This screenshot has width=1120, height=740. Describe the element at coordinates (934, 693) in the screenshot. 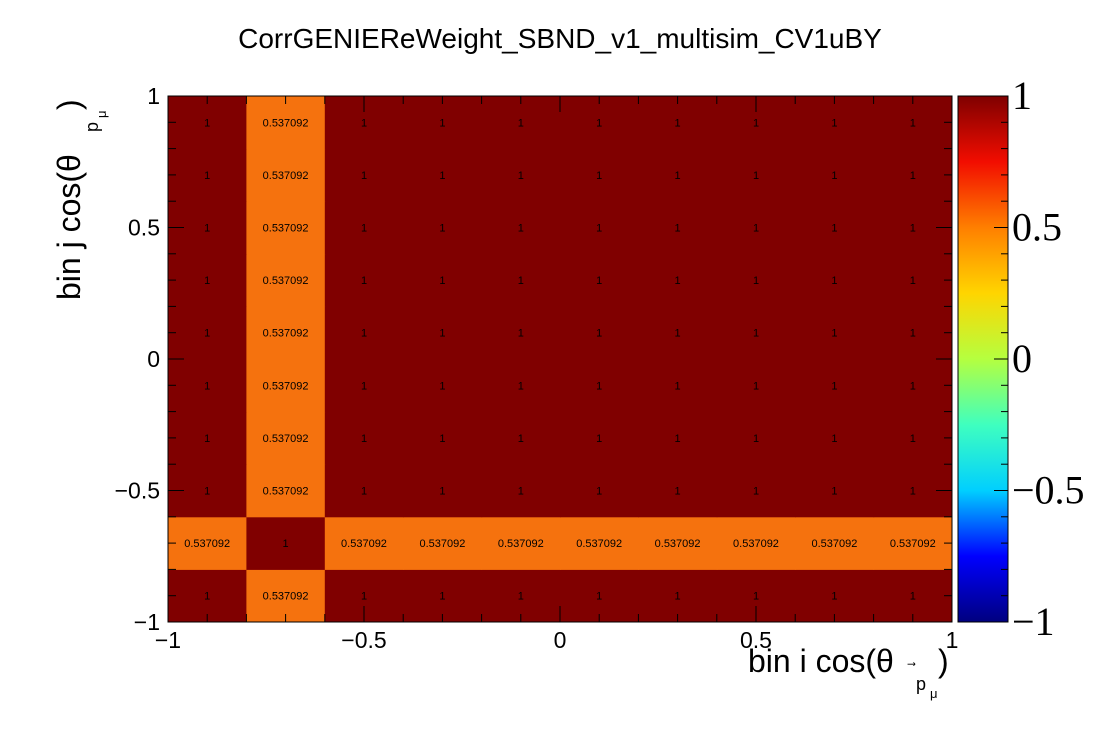

I see `x-axis-title-subsub: μ` at that location.